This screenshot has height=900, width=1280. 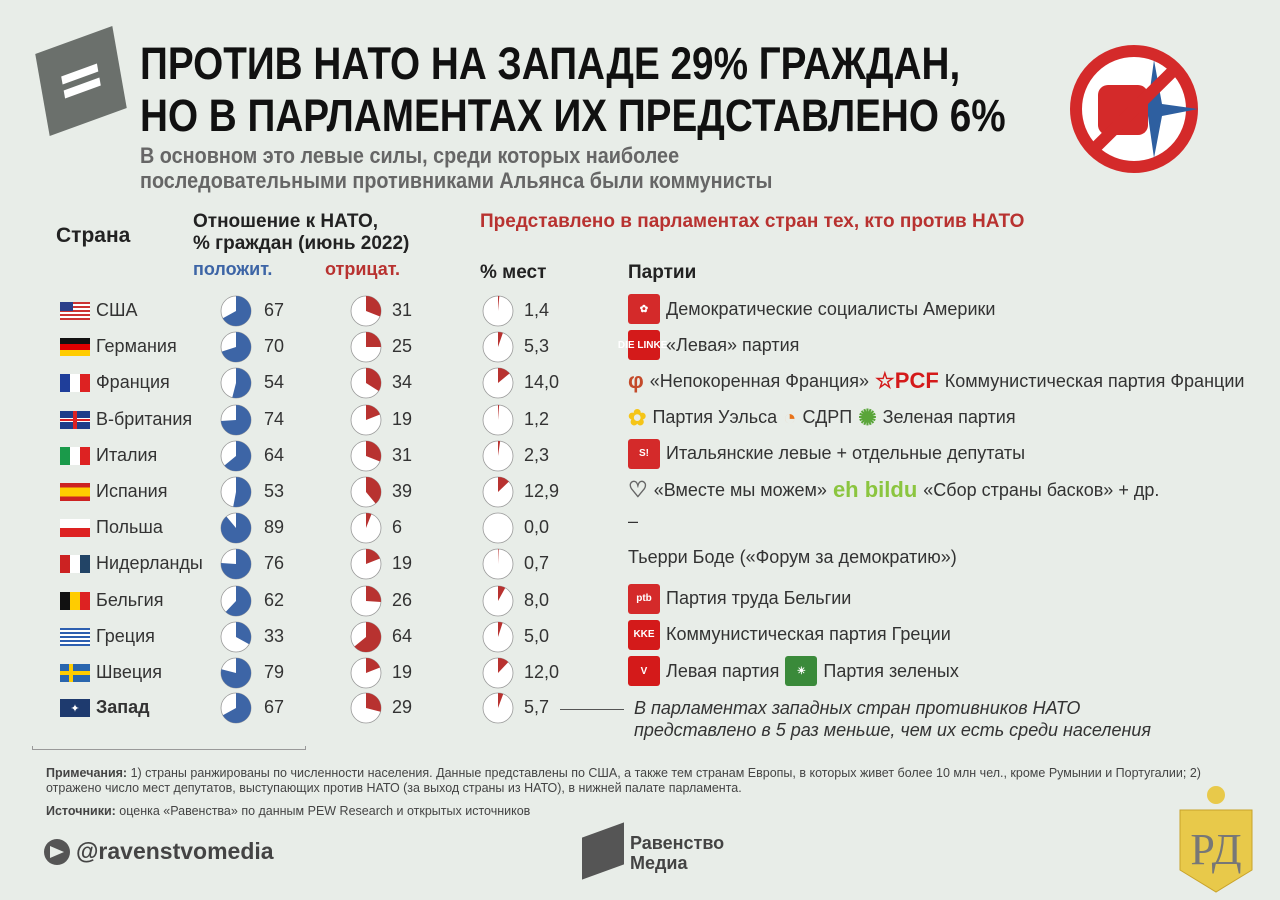 What do you see at coordinates (57, 851) in the screenshot?
I see `telegram-icon` at bounding box center [57, 851].